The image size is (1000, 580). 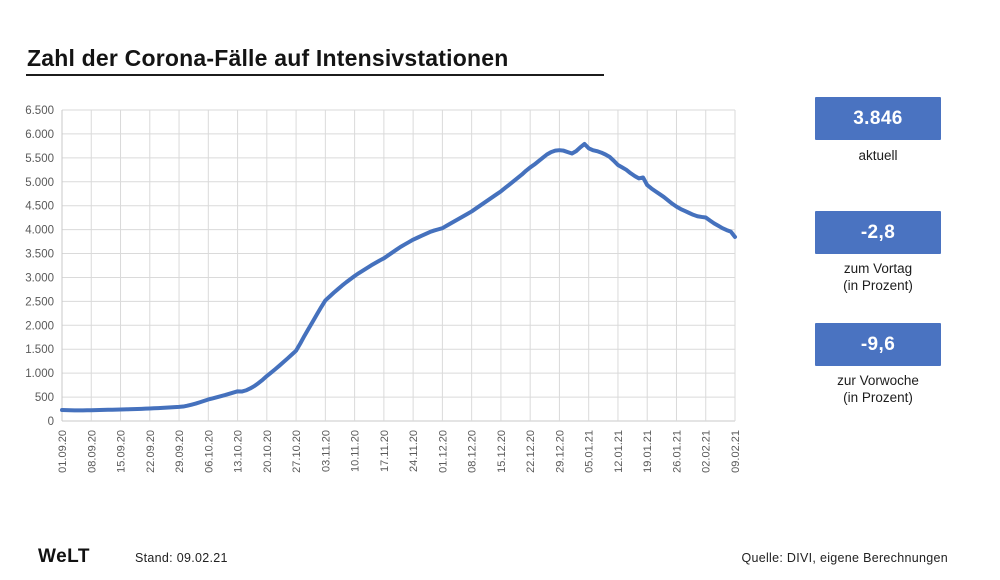 I want to click on stat-value-vs-previous-week: -9,6, so click(x=878, y=344).